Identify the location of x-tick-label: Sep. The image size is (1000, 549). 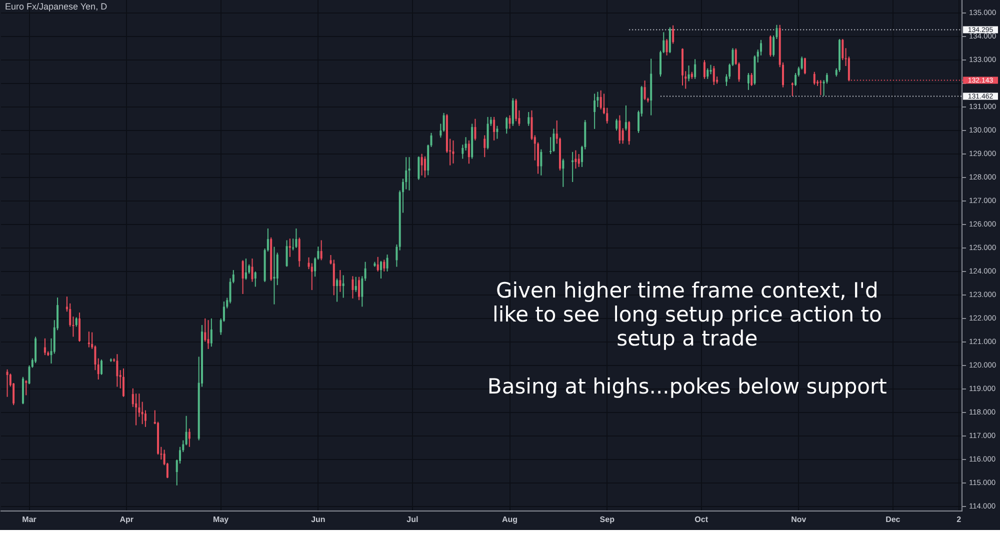
(607, 519).